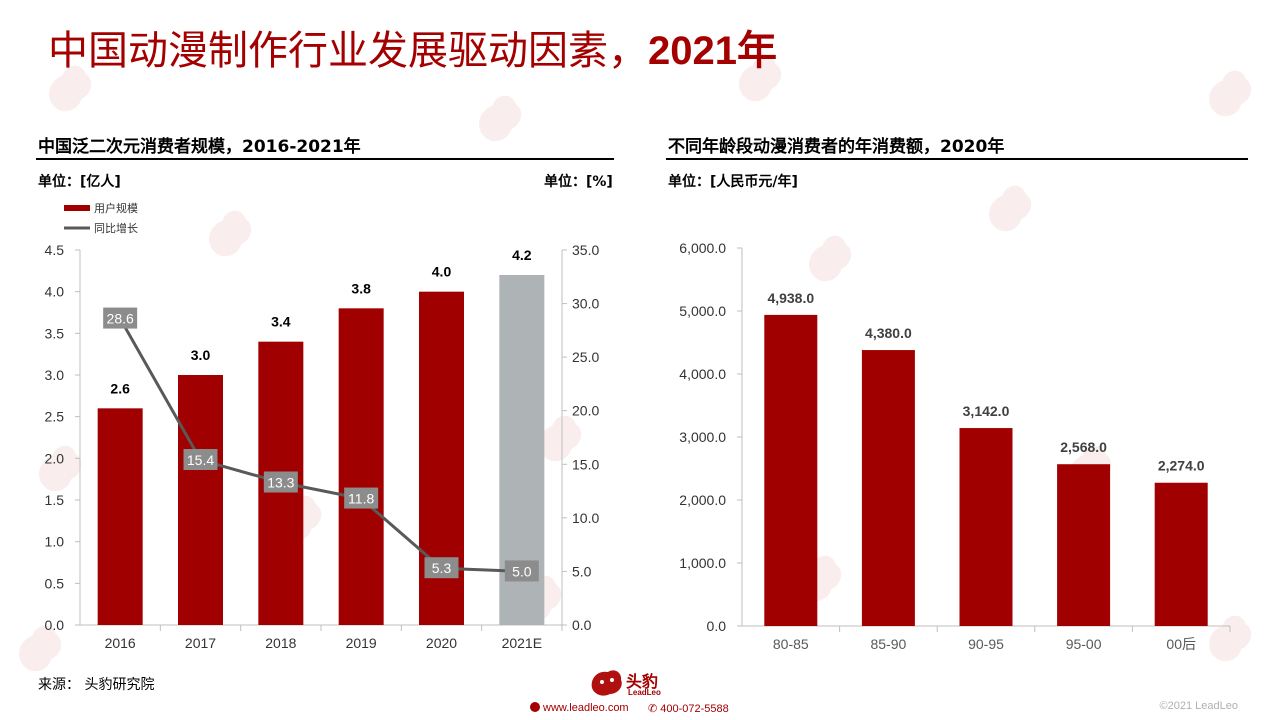  Describe the element at coordinates (55, 542) in the screenshot. I see `left-y-tick-label: 1.0` at that location.